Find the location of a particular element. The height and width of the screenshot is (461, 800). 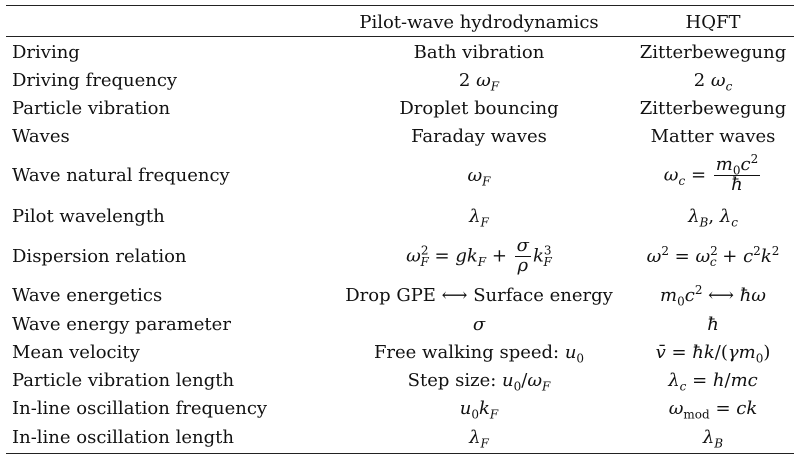

table-row: Wave natural frequency ωF ωc = m0c2 ħ is located at coordinates (400, 175).